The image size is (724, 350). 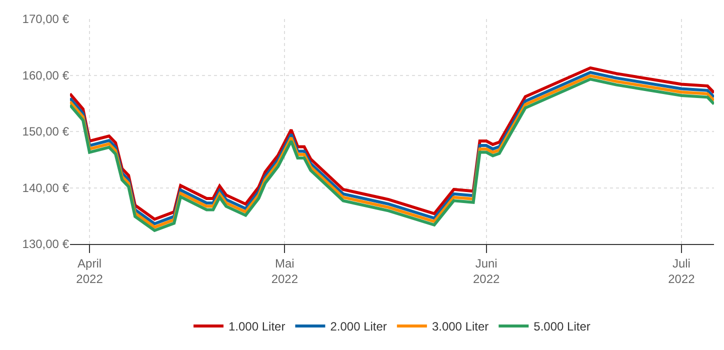 I want to click on x-tick-label: Juli 2022, so click(x=682, y=271).